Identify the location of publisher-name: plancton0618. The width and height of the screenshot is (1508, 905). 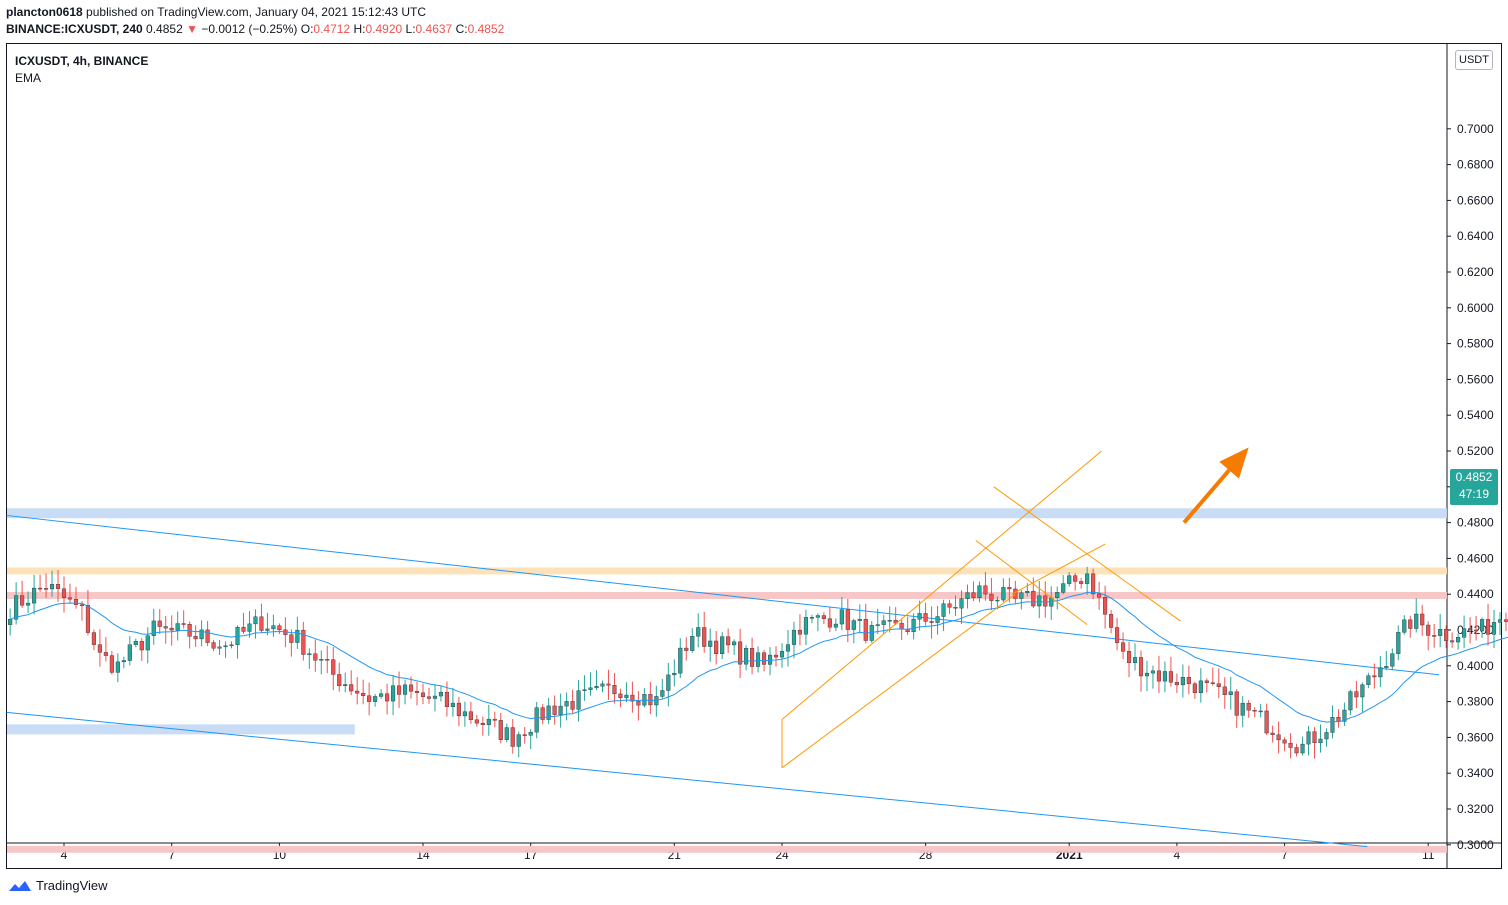
(44, 12).